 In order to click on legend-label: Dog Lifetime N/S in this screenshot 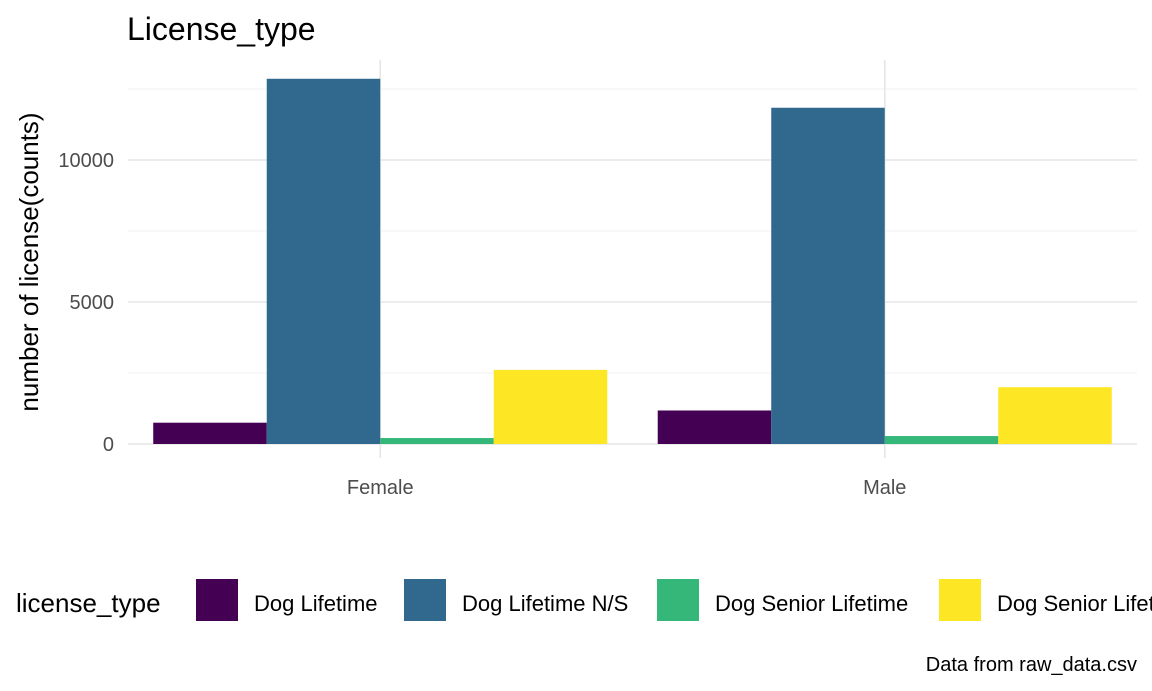, I will do `click(545, 603)`.